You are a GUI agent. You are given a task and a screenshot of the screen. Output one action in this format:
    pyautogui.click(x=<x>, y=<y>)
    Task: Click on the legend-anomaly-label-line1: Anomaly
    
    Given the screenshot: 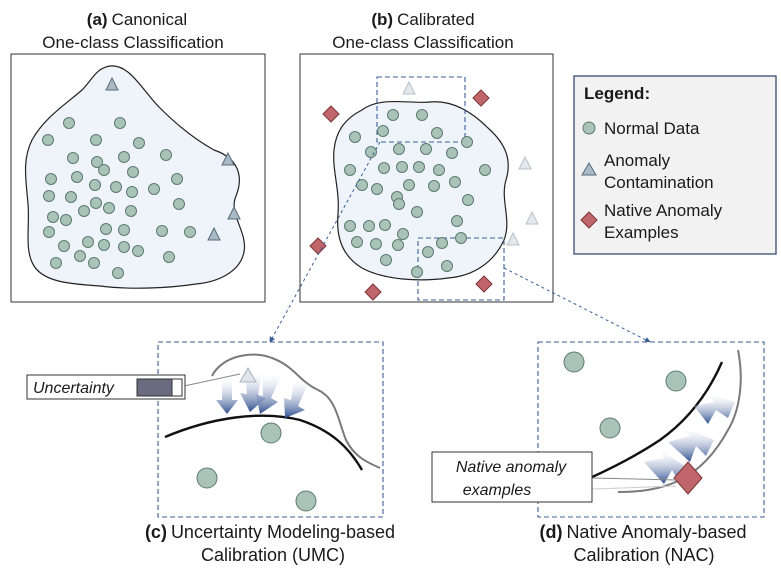 What is the action you would take?
    pyautogui.click(x=637, y=160)
    